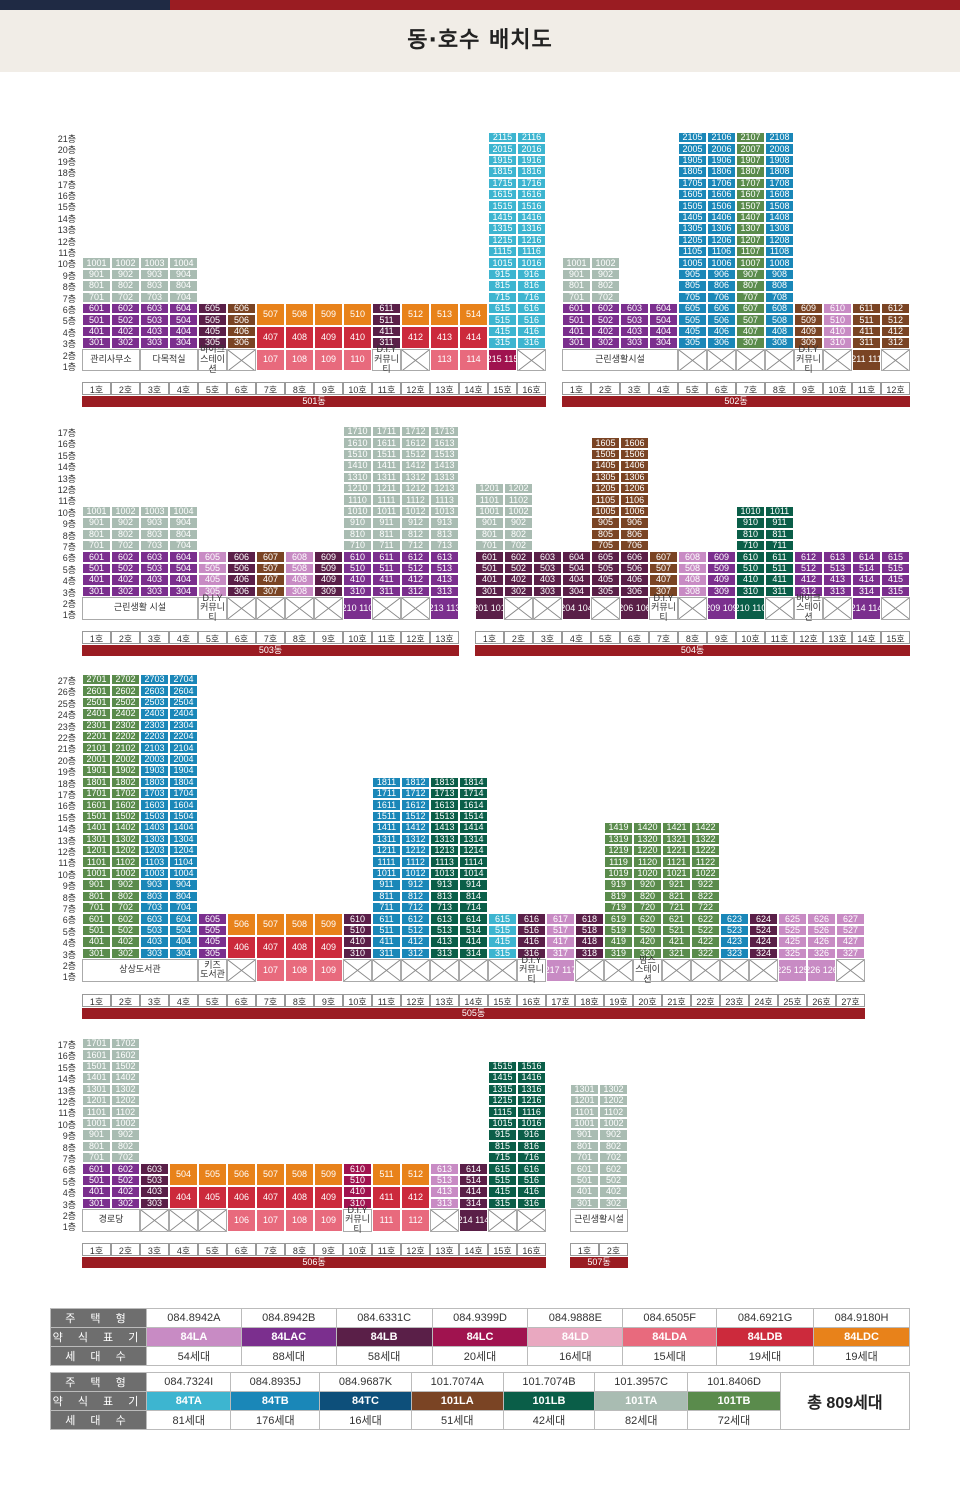  I want to click on unit-cell: 912, so click(415, 523).